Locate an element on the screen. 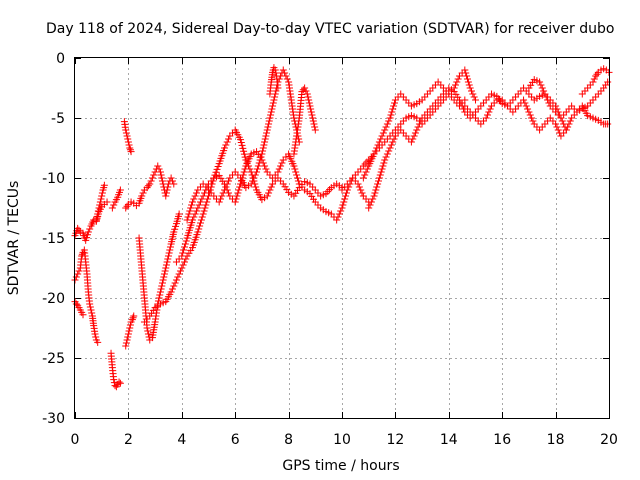 This screenshot has width=640, height=480. x-tick-label: 16 is located at coordinates (502, 440).